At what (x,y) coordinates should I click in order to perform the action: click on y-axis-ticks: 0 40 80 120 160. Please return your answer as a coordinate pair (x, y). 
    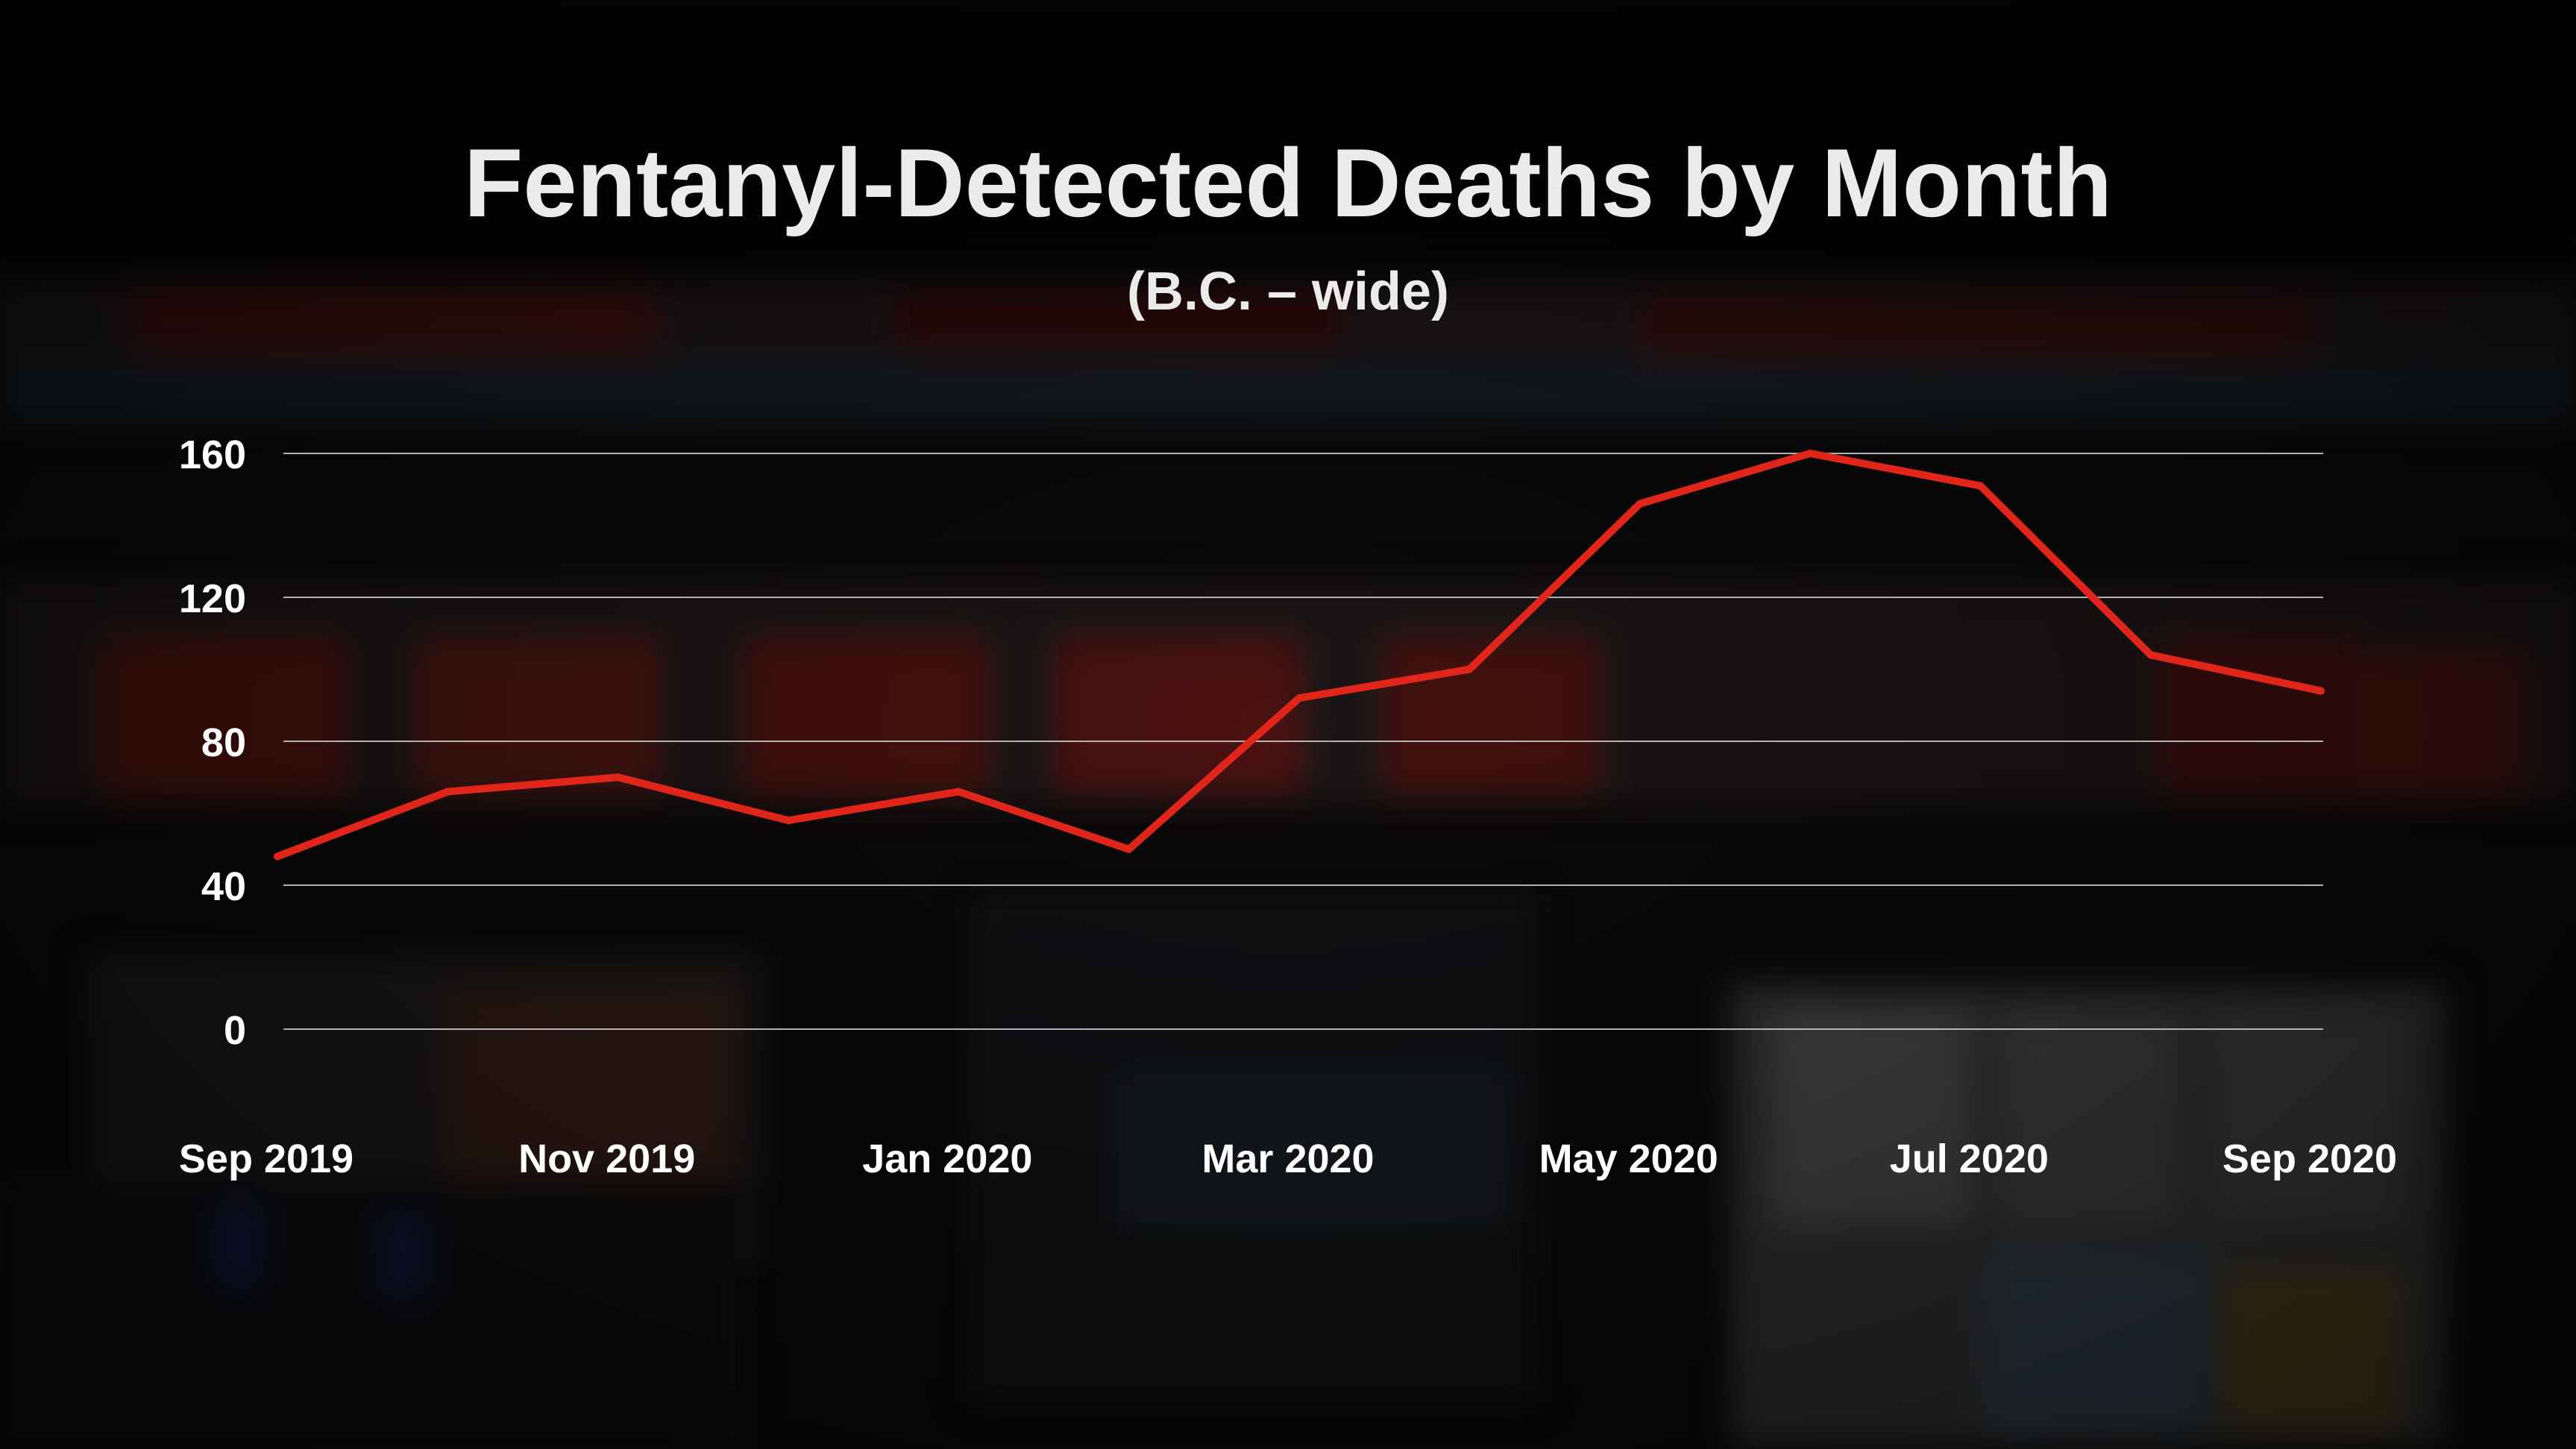
    Looking at the image, I should click on (212, 743).